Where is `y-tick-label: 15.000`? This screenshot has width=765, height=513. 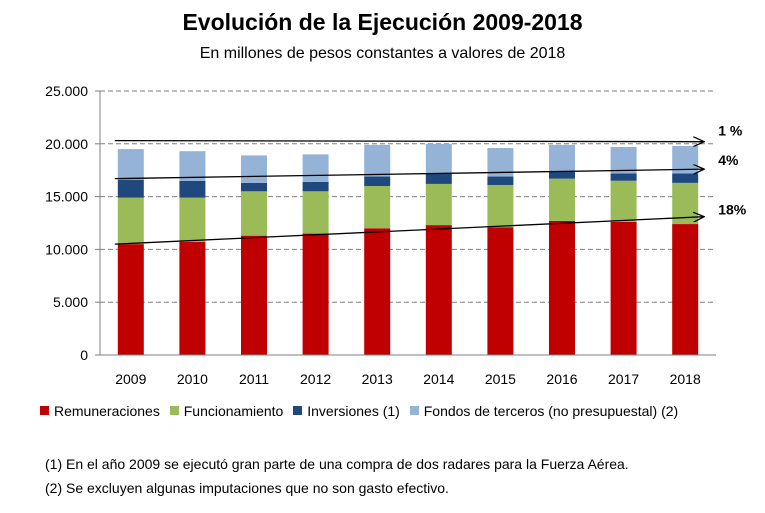
y-tick-label: 15.000 is located at coordinates (66, 197).